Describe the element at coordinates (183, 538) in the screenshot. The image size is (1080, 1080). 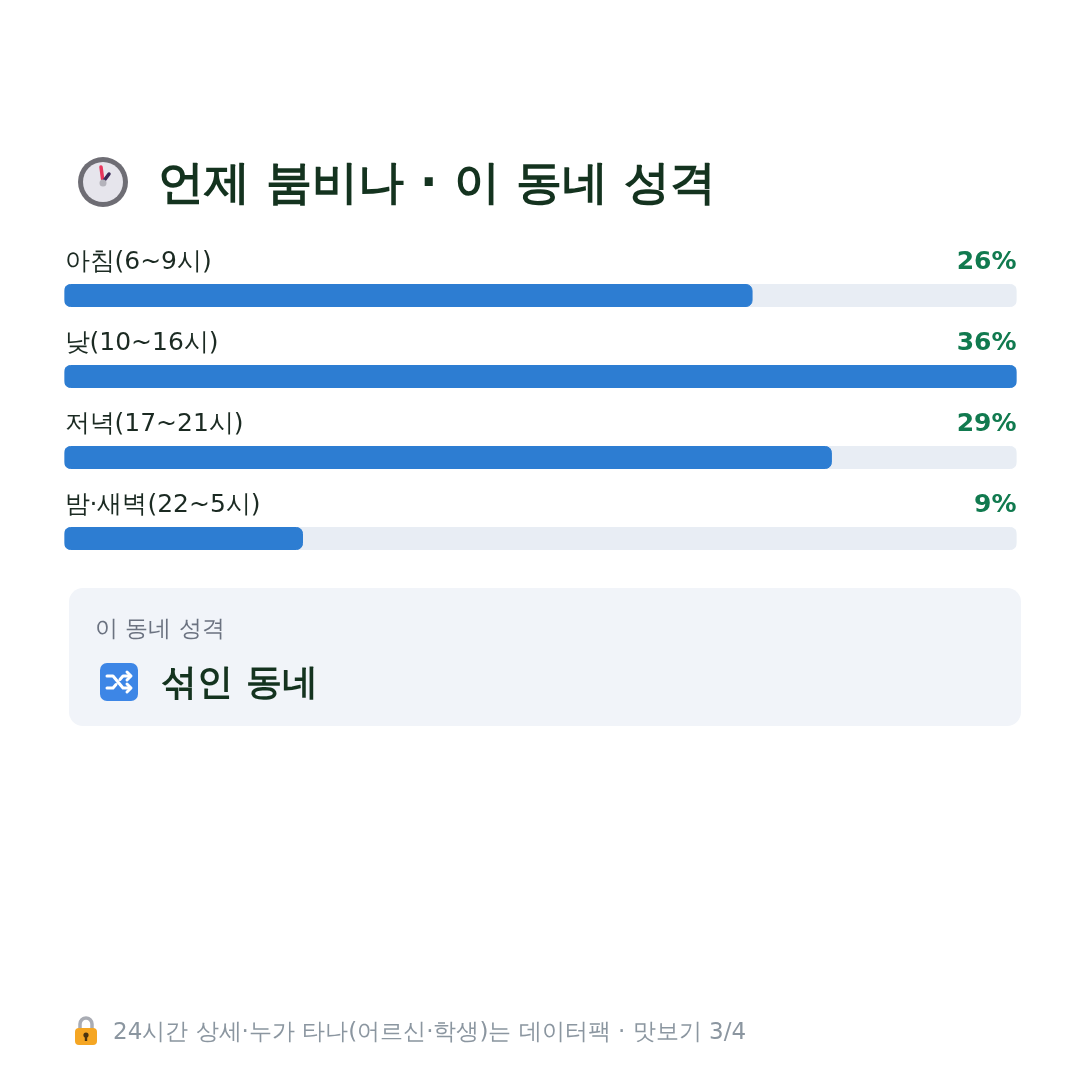
I see `bar` at that location.